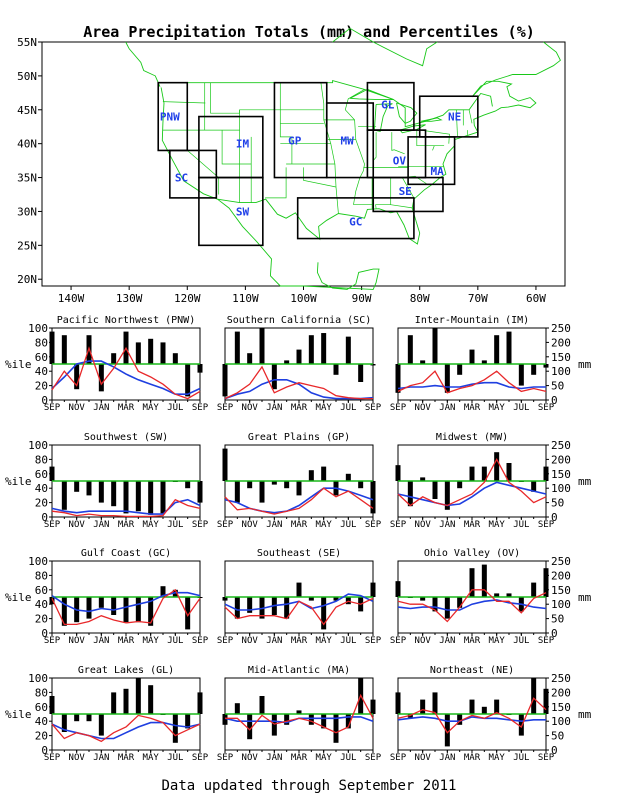 The height and width of the screenshot is (800, 618). I want to click on bc-coastline, so click(143, 64).